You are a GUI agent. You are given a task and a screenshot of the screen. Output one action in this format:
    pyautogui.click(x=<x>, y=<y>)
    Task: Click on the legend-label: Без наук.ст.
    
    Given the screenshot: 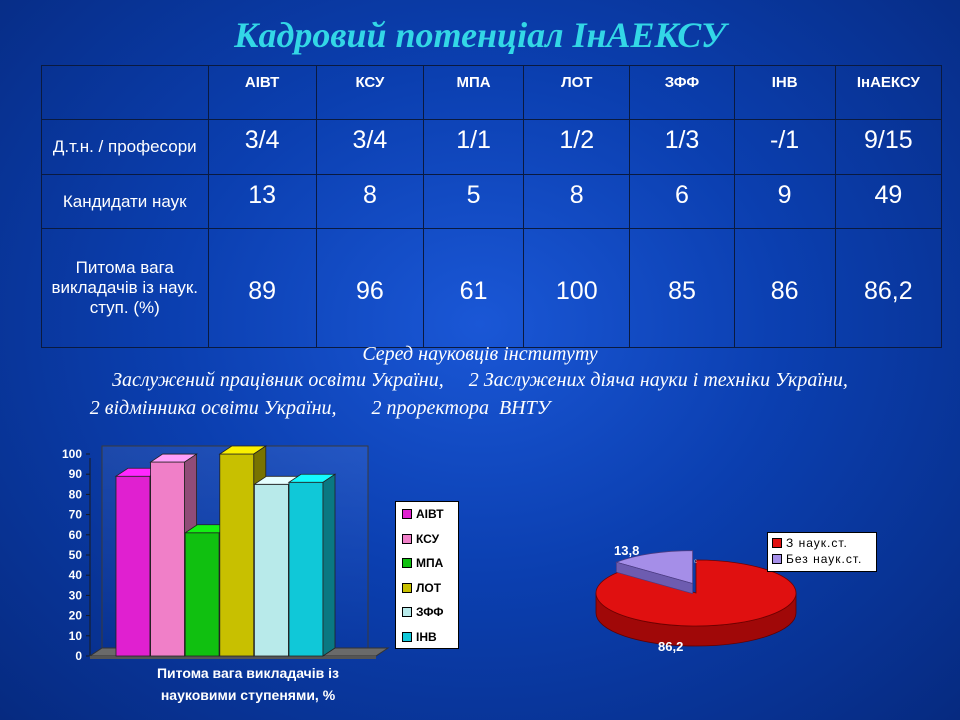 What is the action you would take?
    pyautogui.click(x=824, y=559)
    